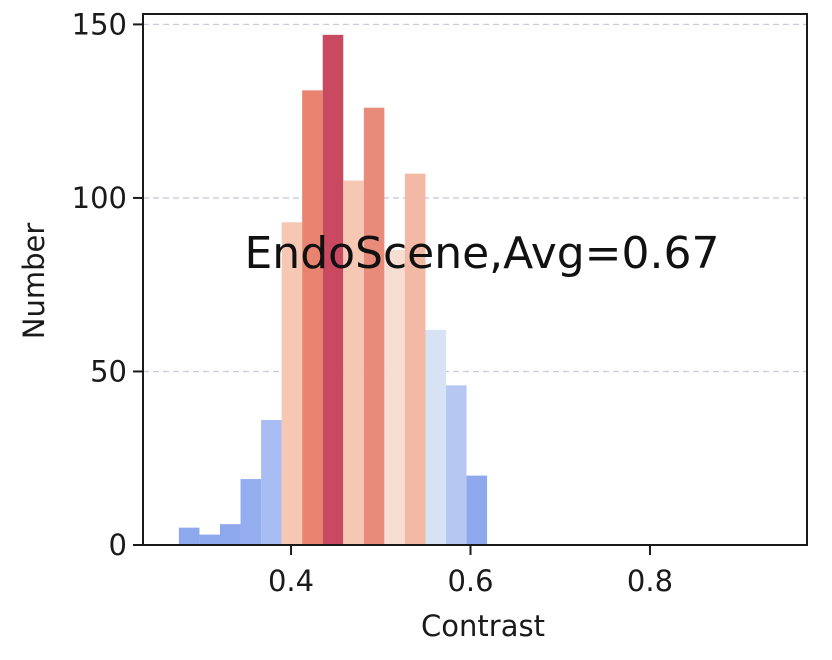 The width and height of the screenshot is (832, 660). What do you see at coordinates (34, 281) in the screenshot?
I see `y-axis-title: Number` at bounding box center [34, 281].